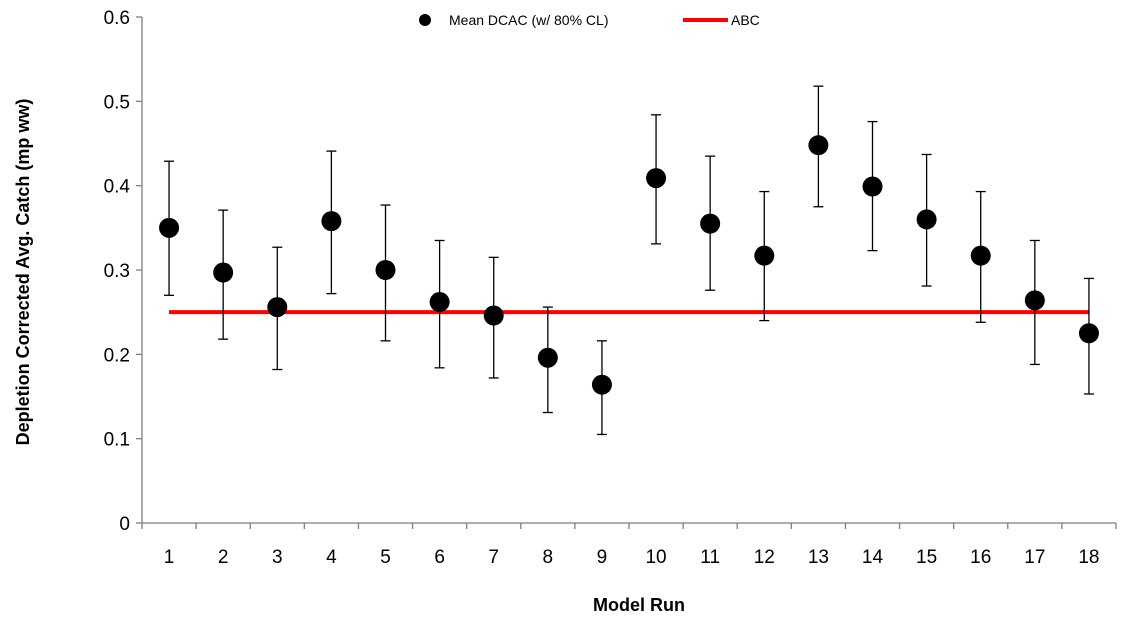 This screenshot has width=1135, height=622. Describe the element at coordinates (331, 557) in the screenshot. I see `x-tick-label: 4` at that location.